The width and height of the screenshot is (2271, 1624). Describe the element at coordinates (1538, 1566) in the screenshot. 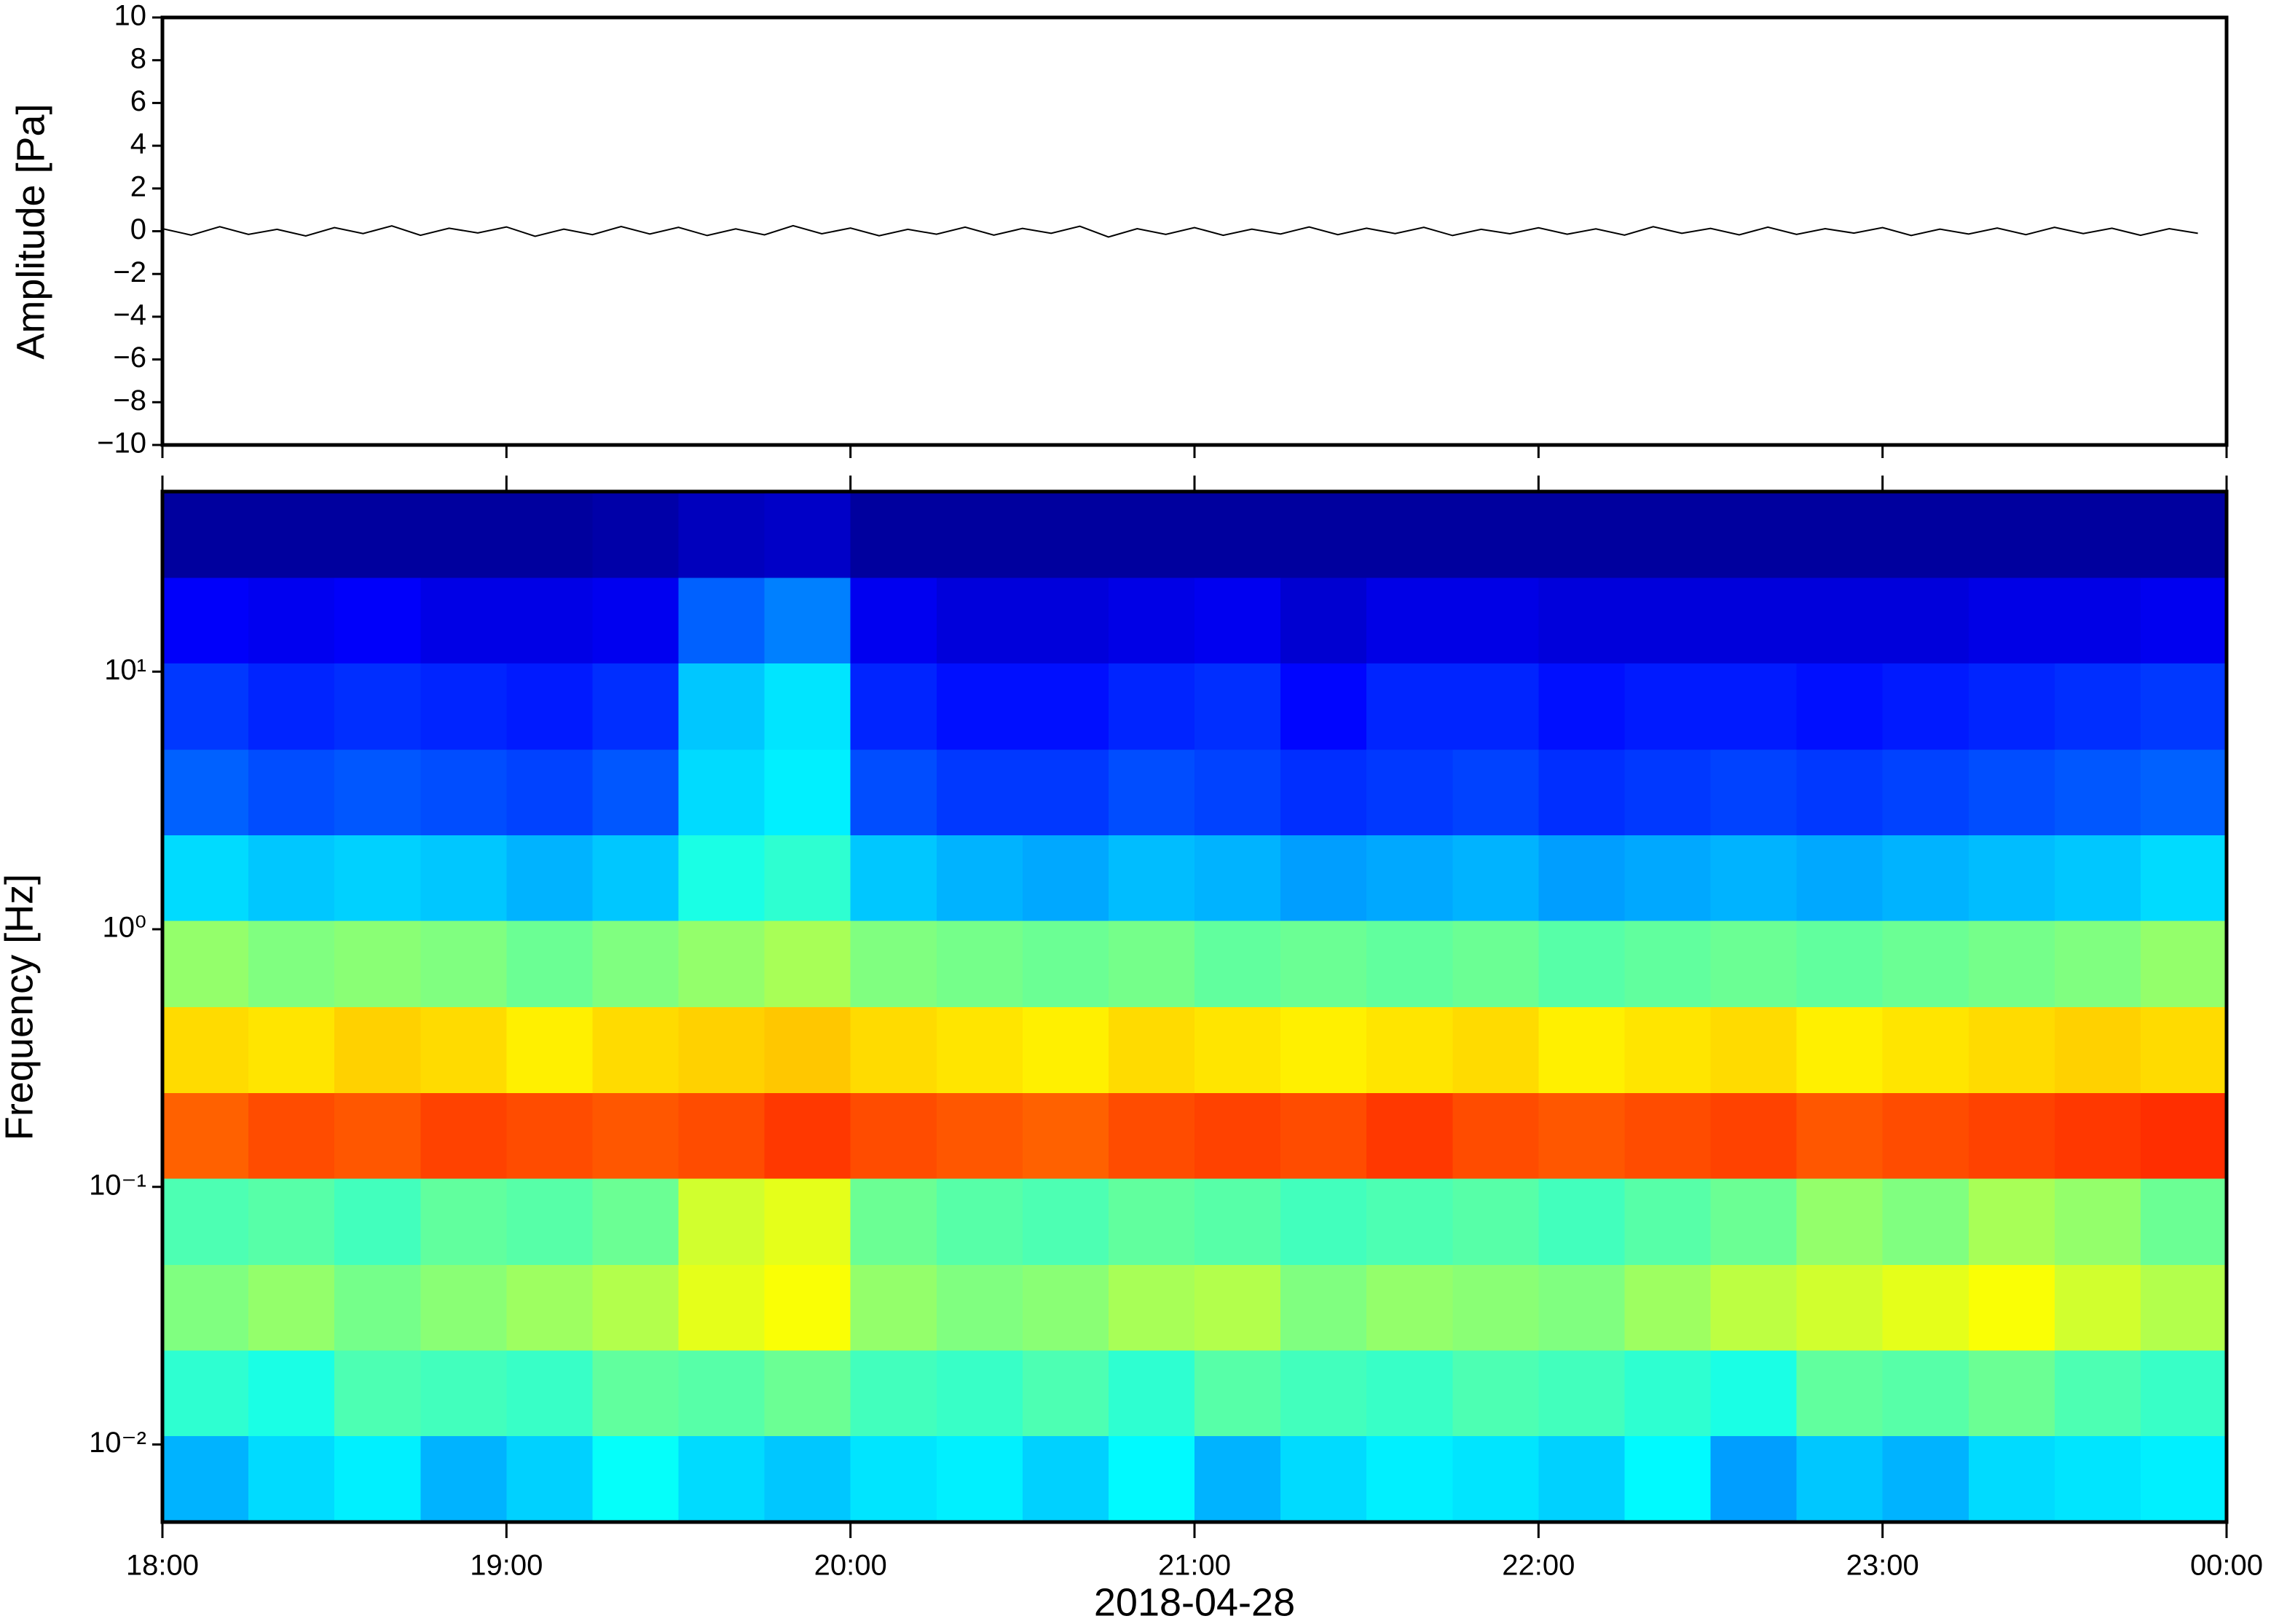

I see `x-tick-label: 22:00` at that location.